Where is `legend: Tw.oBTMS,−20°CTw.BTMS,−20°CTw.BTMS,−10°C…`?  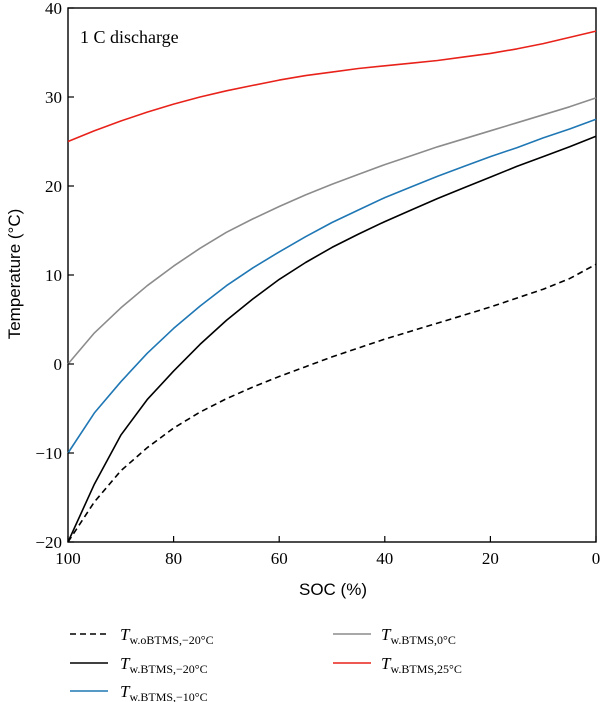
legend: Tw.oBTMS,−20°CTw.BTMS,−20°CTw.BTMS,−10°C… is located at coordinates (266, 663).